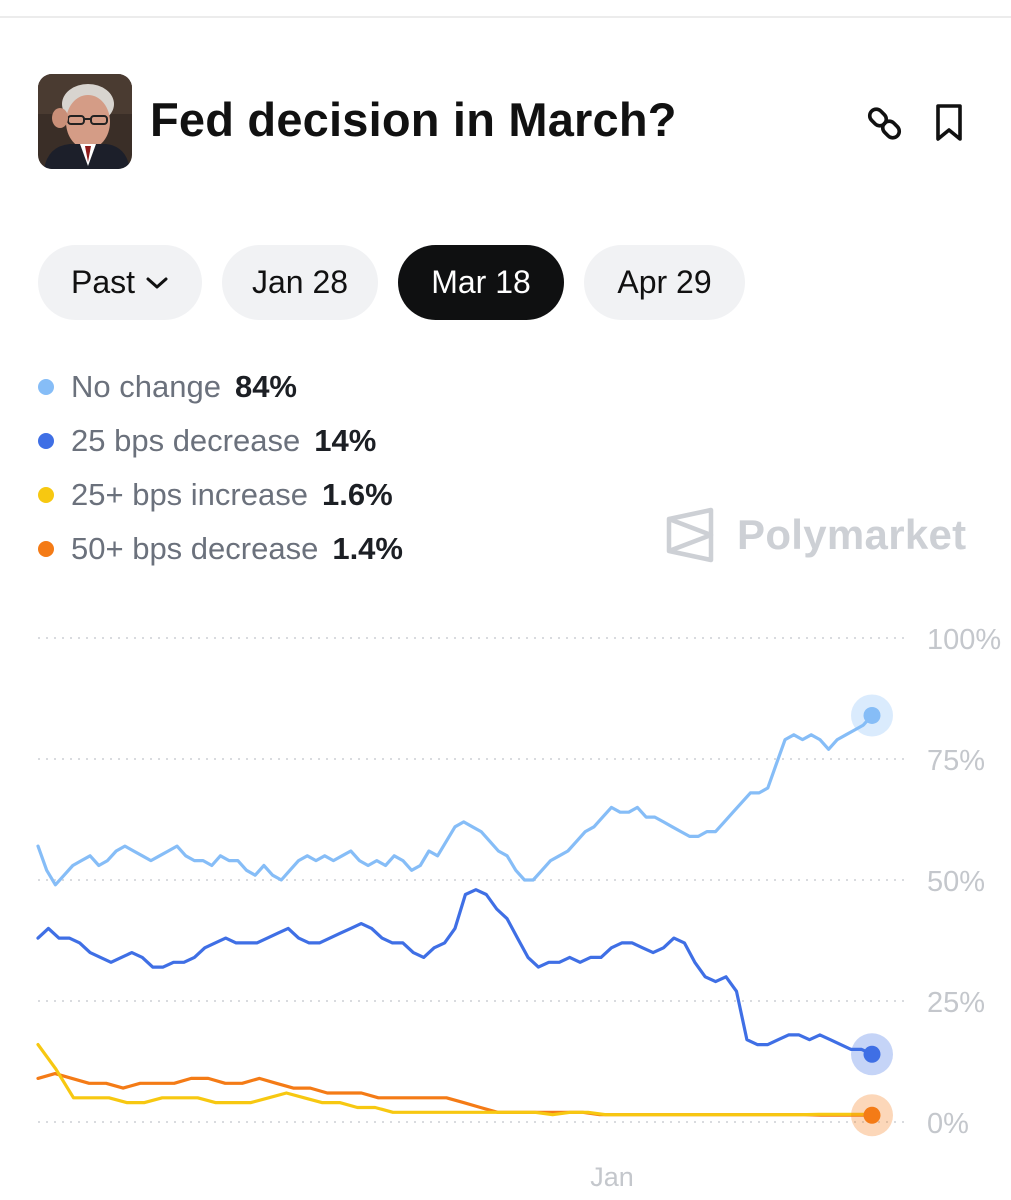 Image resolution: width=1011 pixels, height=1200 pixels. Describe the element at coordinates (690, 535) in the screenshot. I see `polymarket-logo-icon` at that location.